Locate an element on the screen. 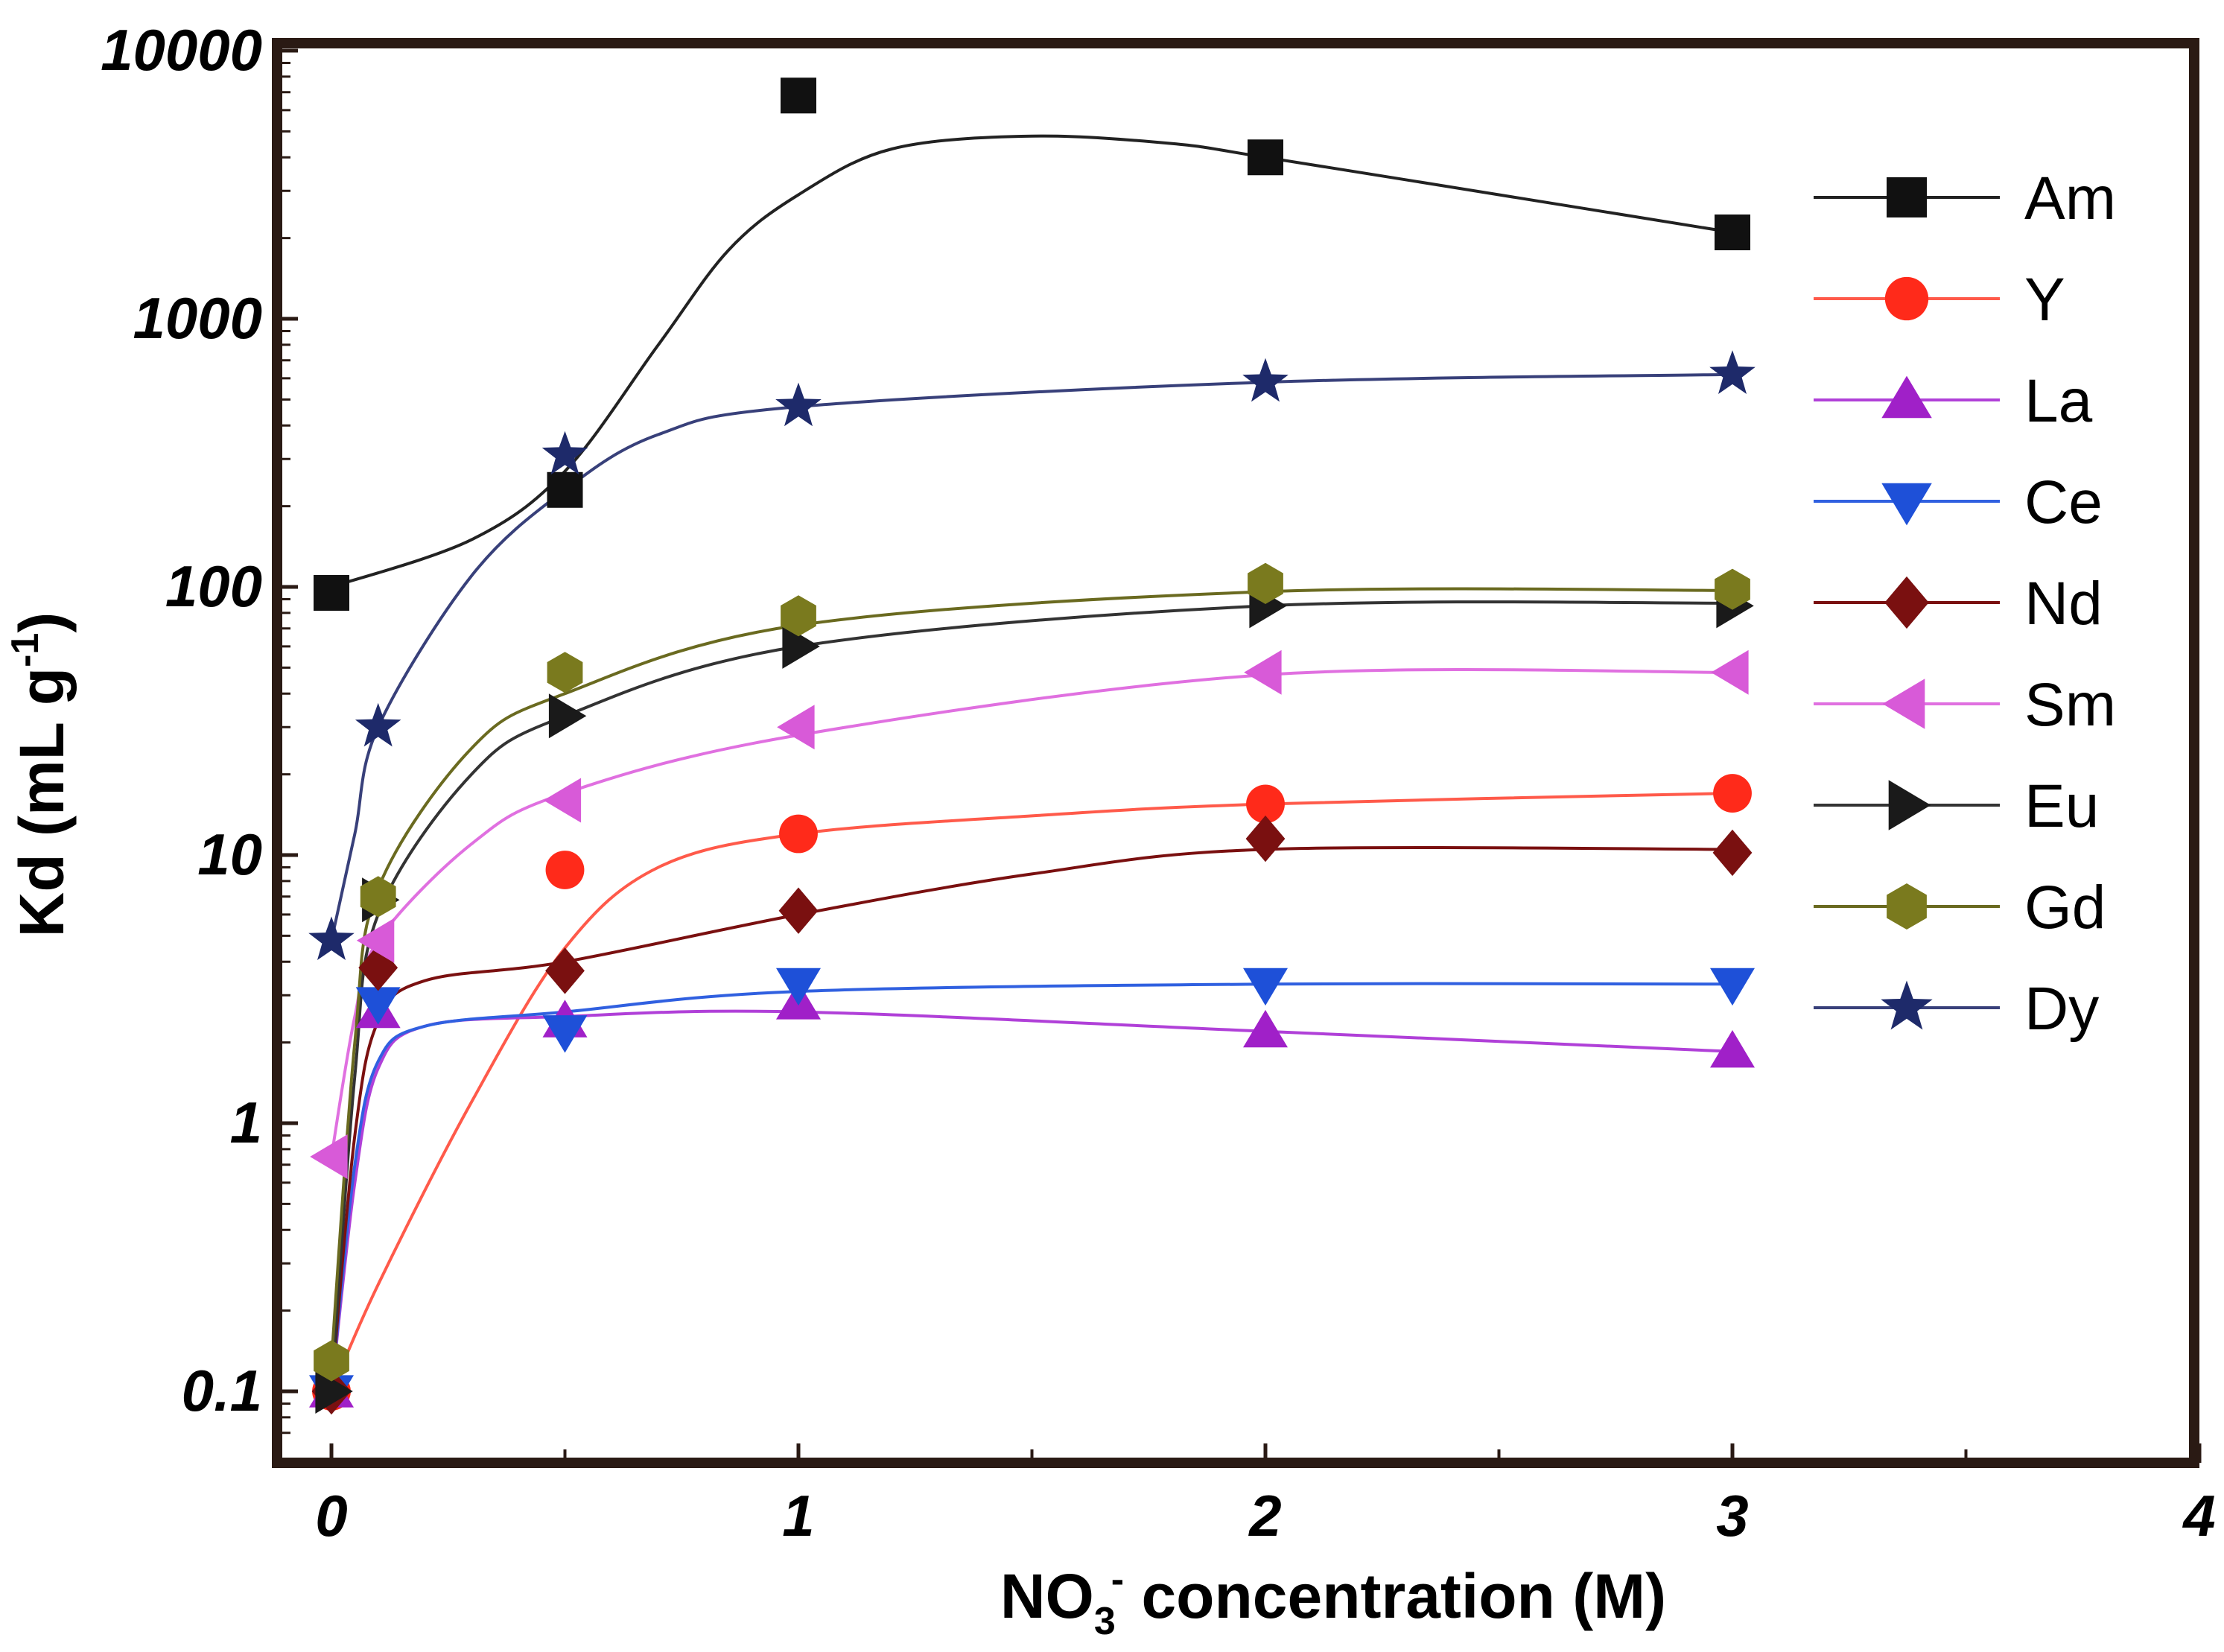 Image resolution: width=2224 pixels, height=1652 pixels. y-axis-label-rest: ) is located at coordinates (42, 622).